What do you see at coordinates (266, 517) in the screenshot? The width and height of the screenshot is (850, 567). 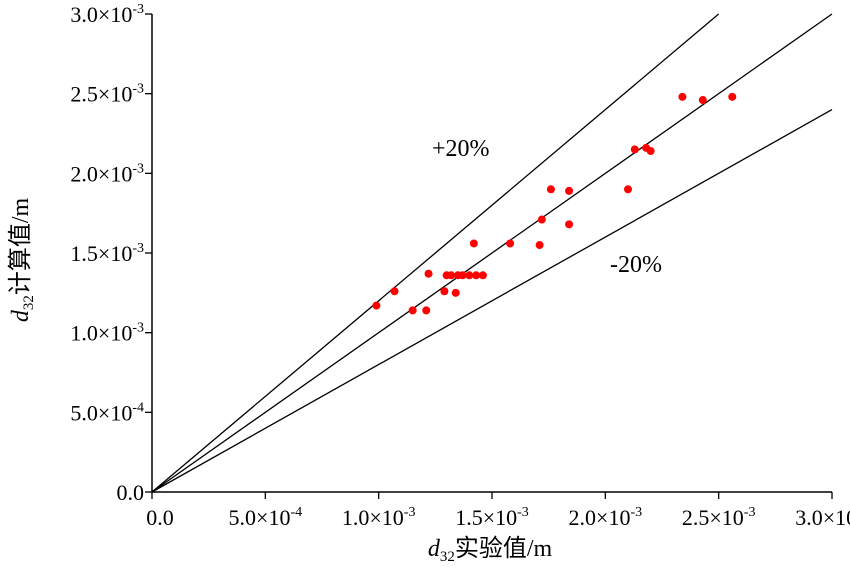 I see `x-tick-label: 5.0×10⁻⁴` at bounding box center [266, 517].